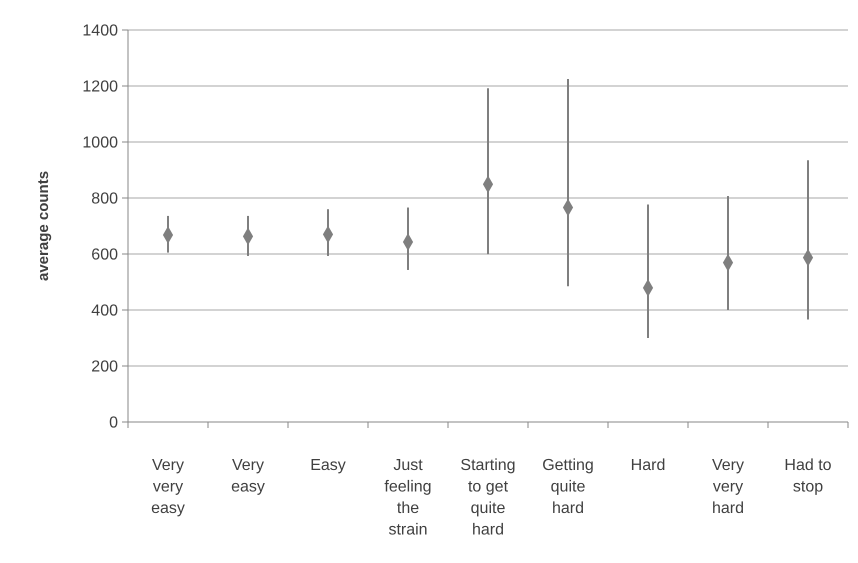 This screenshot has height=563, width=858. What do you see at coordinates (168, 487) in the screenshot?
I see `x-tick-label: Very very easy` at bounding box center [168, 487].